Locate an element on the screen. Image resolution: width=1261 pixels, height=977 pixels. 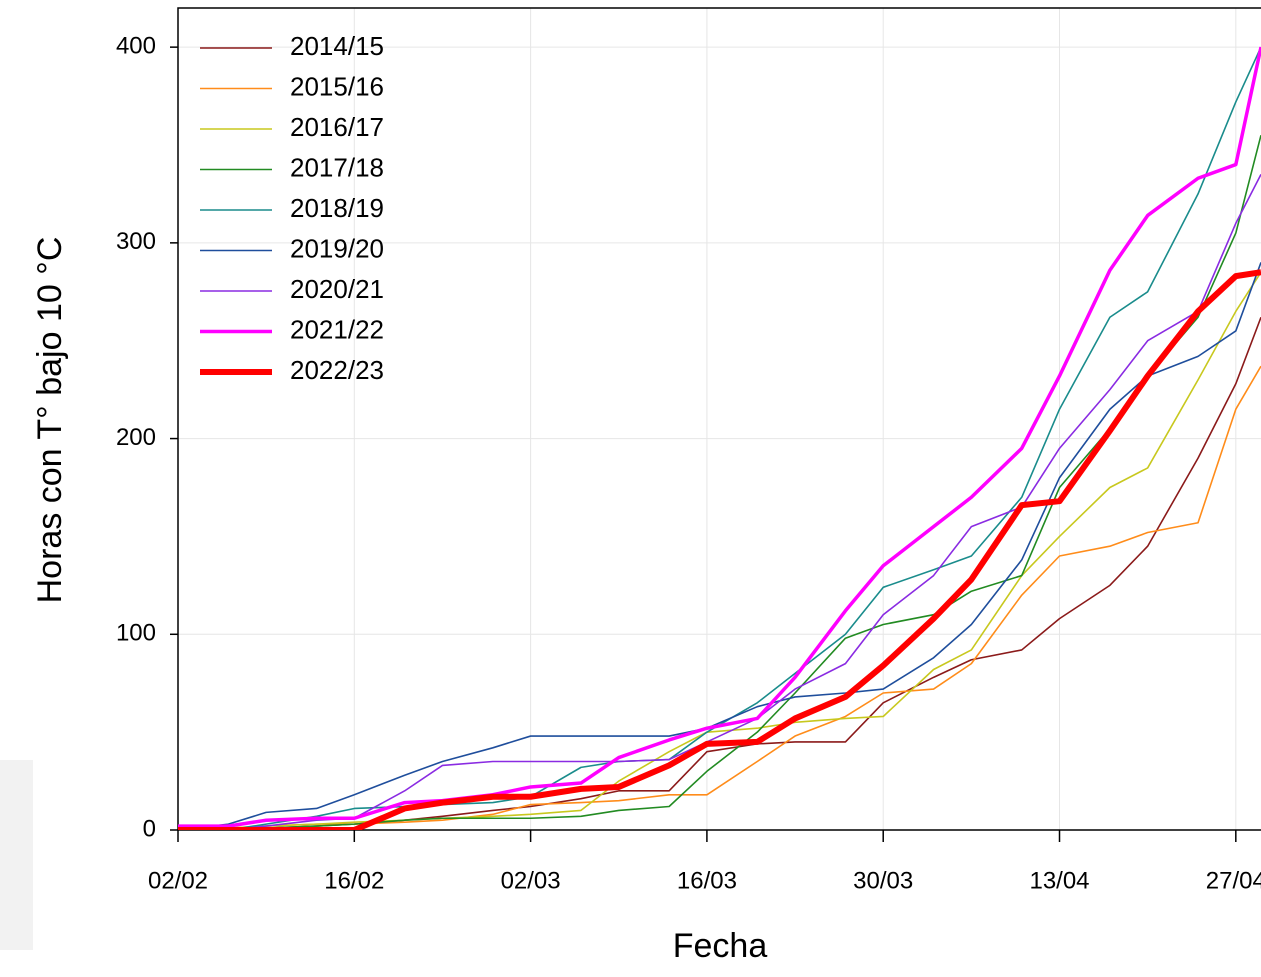
y-tick-label: 100 is located at coordinates (136, 633).